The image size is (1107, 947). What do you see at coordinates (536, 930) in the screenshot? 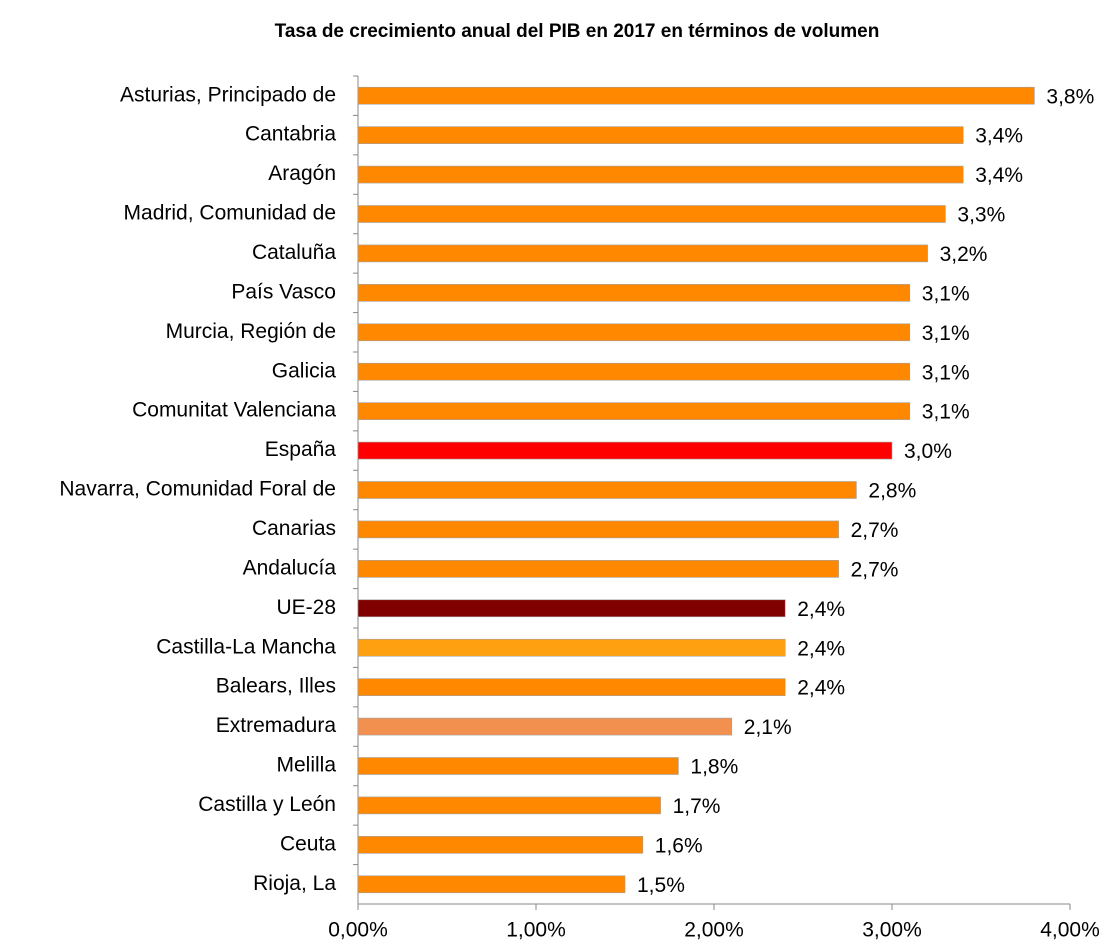
I see `x-tick-label: 1,00%` at bounding box center [536, 930].